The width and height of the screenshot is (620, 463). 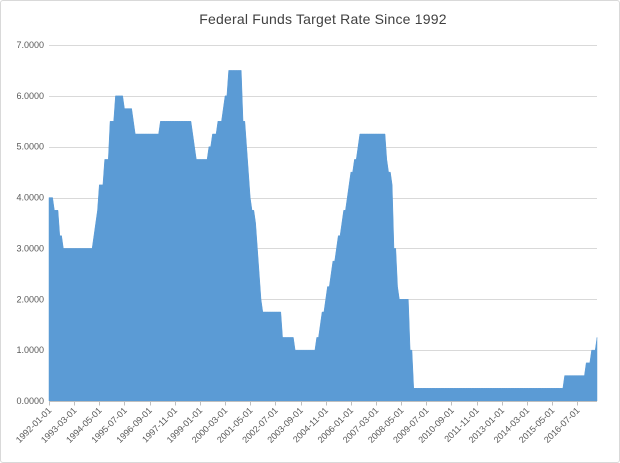 I want to click on y-axis-label: 1.0000, so click(x=30, y=350).